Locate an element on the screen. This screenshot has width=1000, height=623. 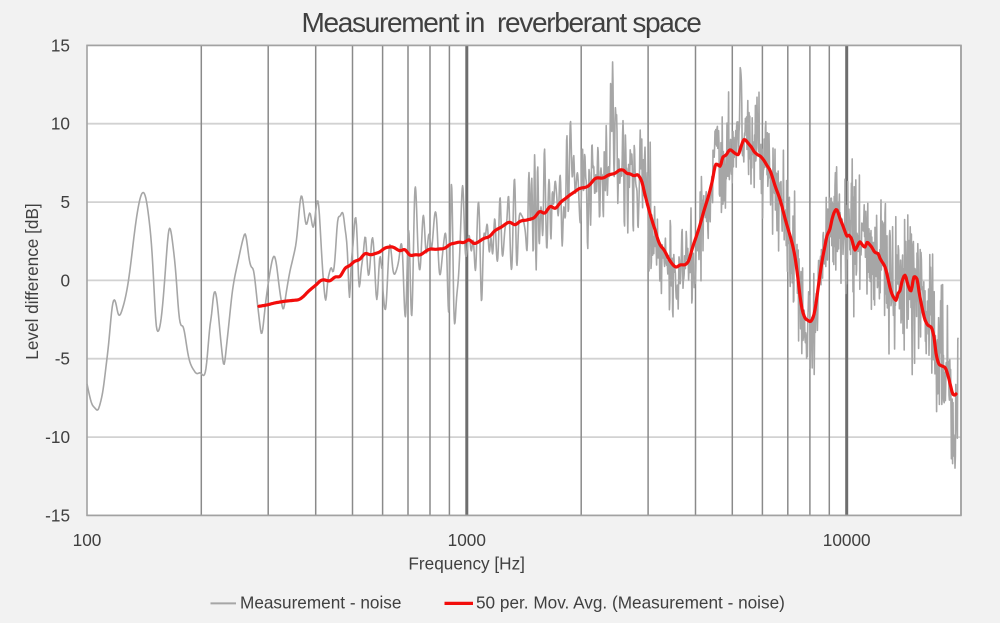
svg-text: 0 is located at coordinates (65, 280).